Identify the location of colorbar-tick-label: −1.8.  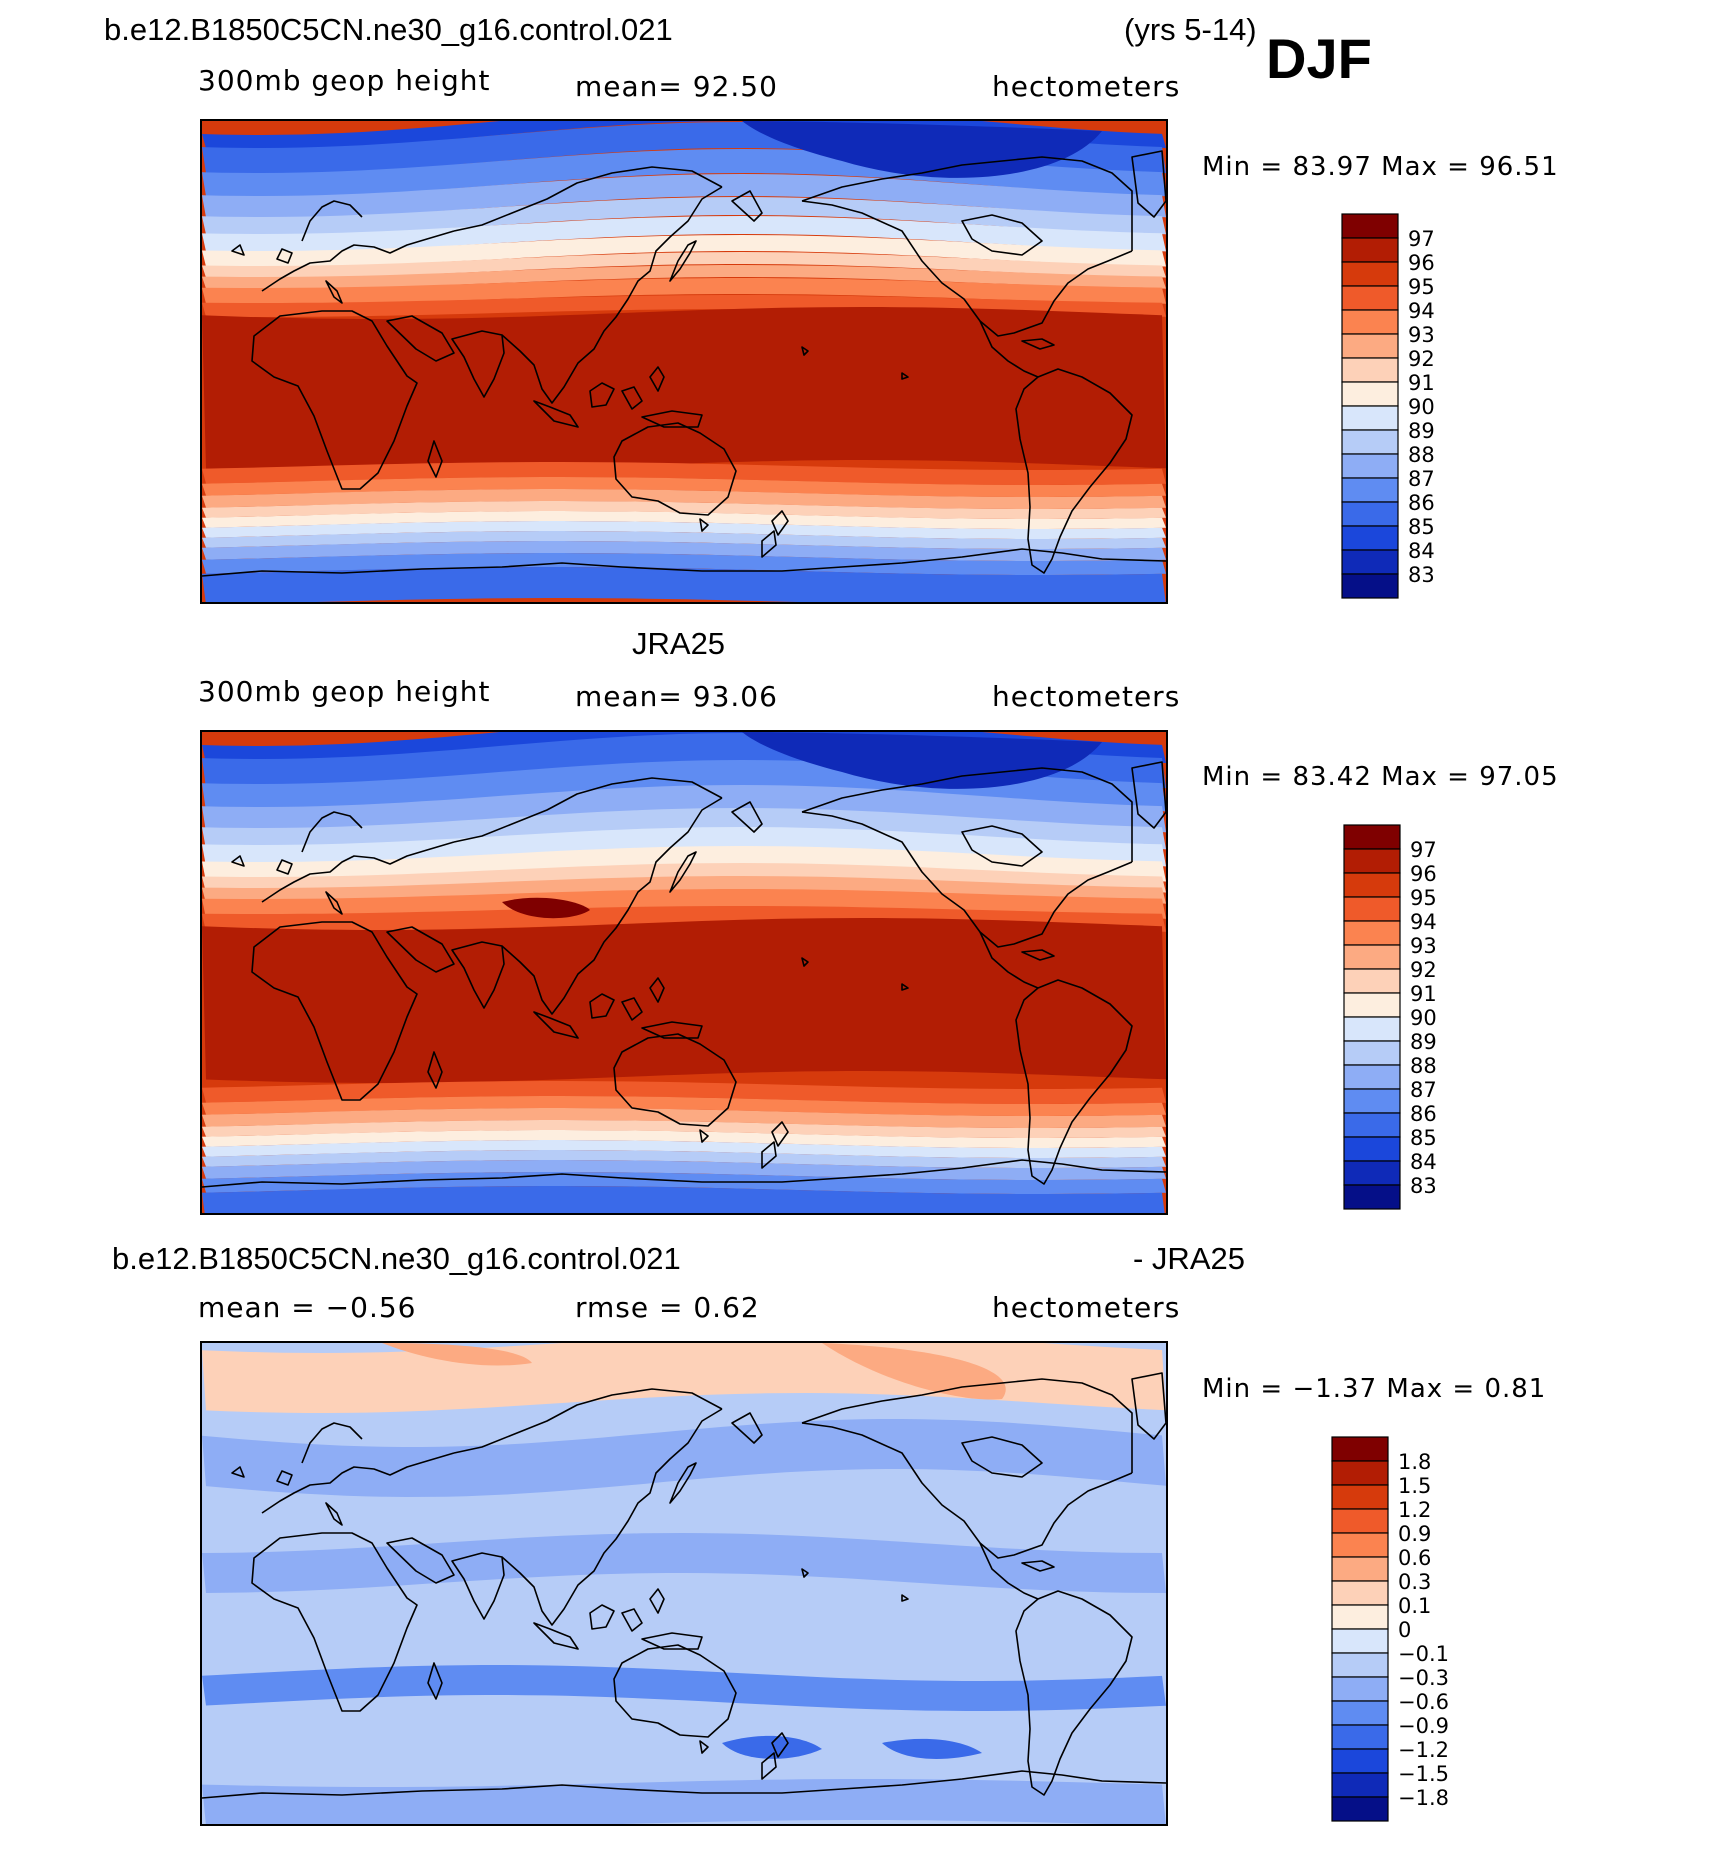
(1423, 1798).